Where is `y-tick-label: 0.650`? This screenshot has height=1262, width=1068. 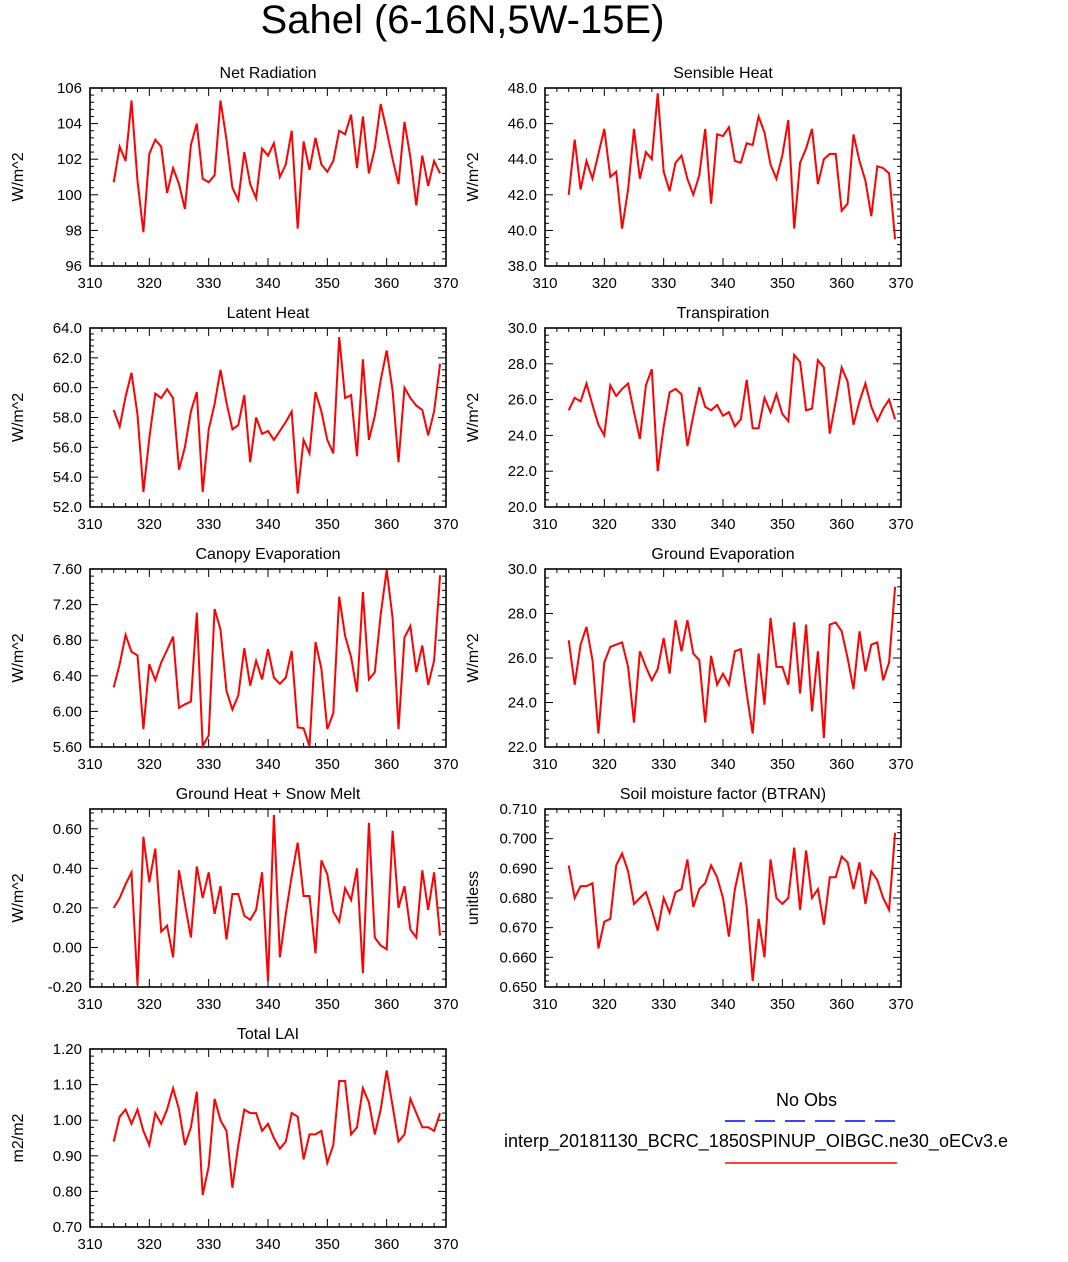 y-tick-label: 0.650 is located at coordinates (518, 987).